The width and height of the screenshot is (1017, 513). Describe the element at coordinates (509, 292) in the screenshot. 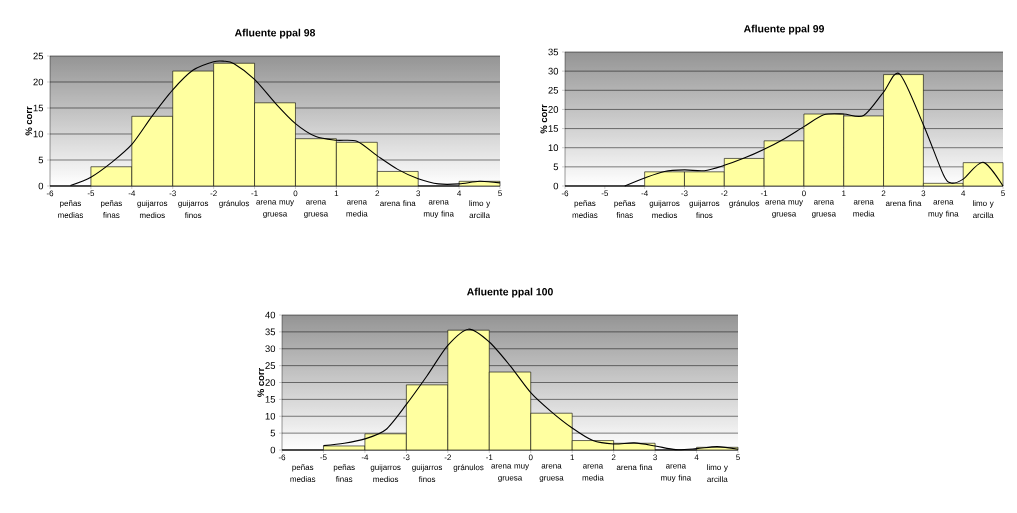

I see `chart-title: Afluente ppal 100` at that location.